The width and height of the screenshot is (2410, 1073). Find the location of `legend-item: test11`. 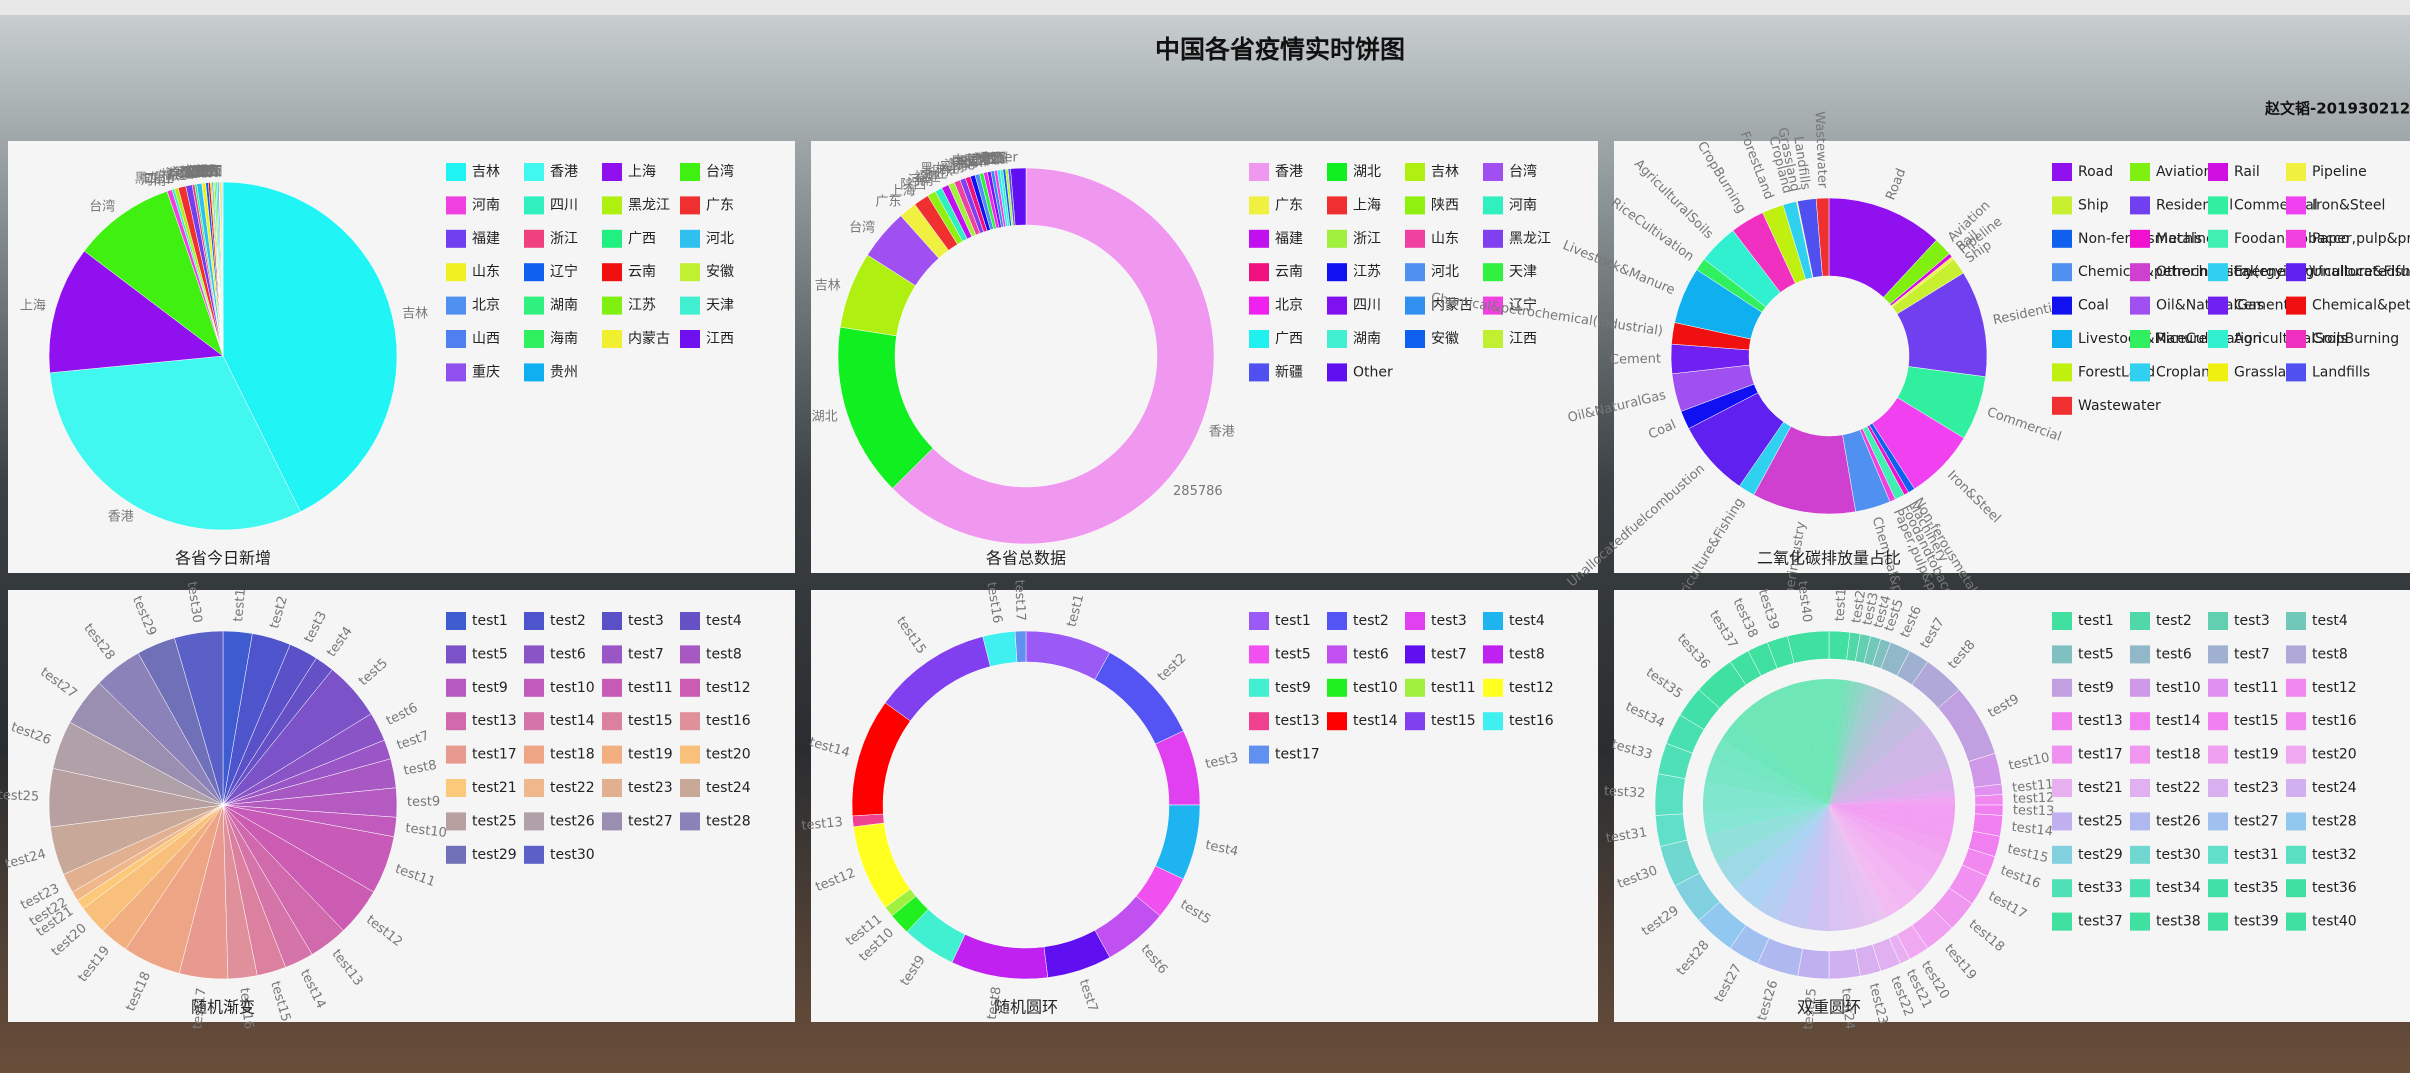

legend-item: test11 is located at coordinates (637, 687).